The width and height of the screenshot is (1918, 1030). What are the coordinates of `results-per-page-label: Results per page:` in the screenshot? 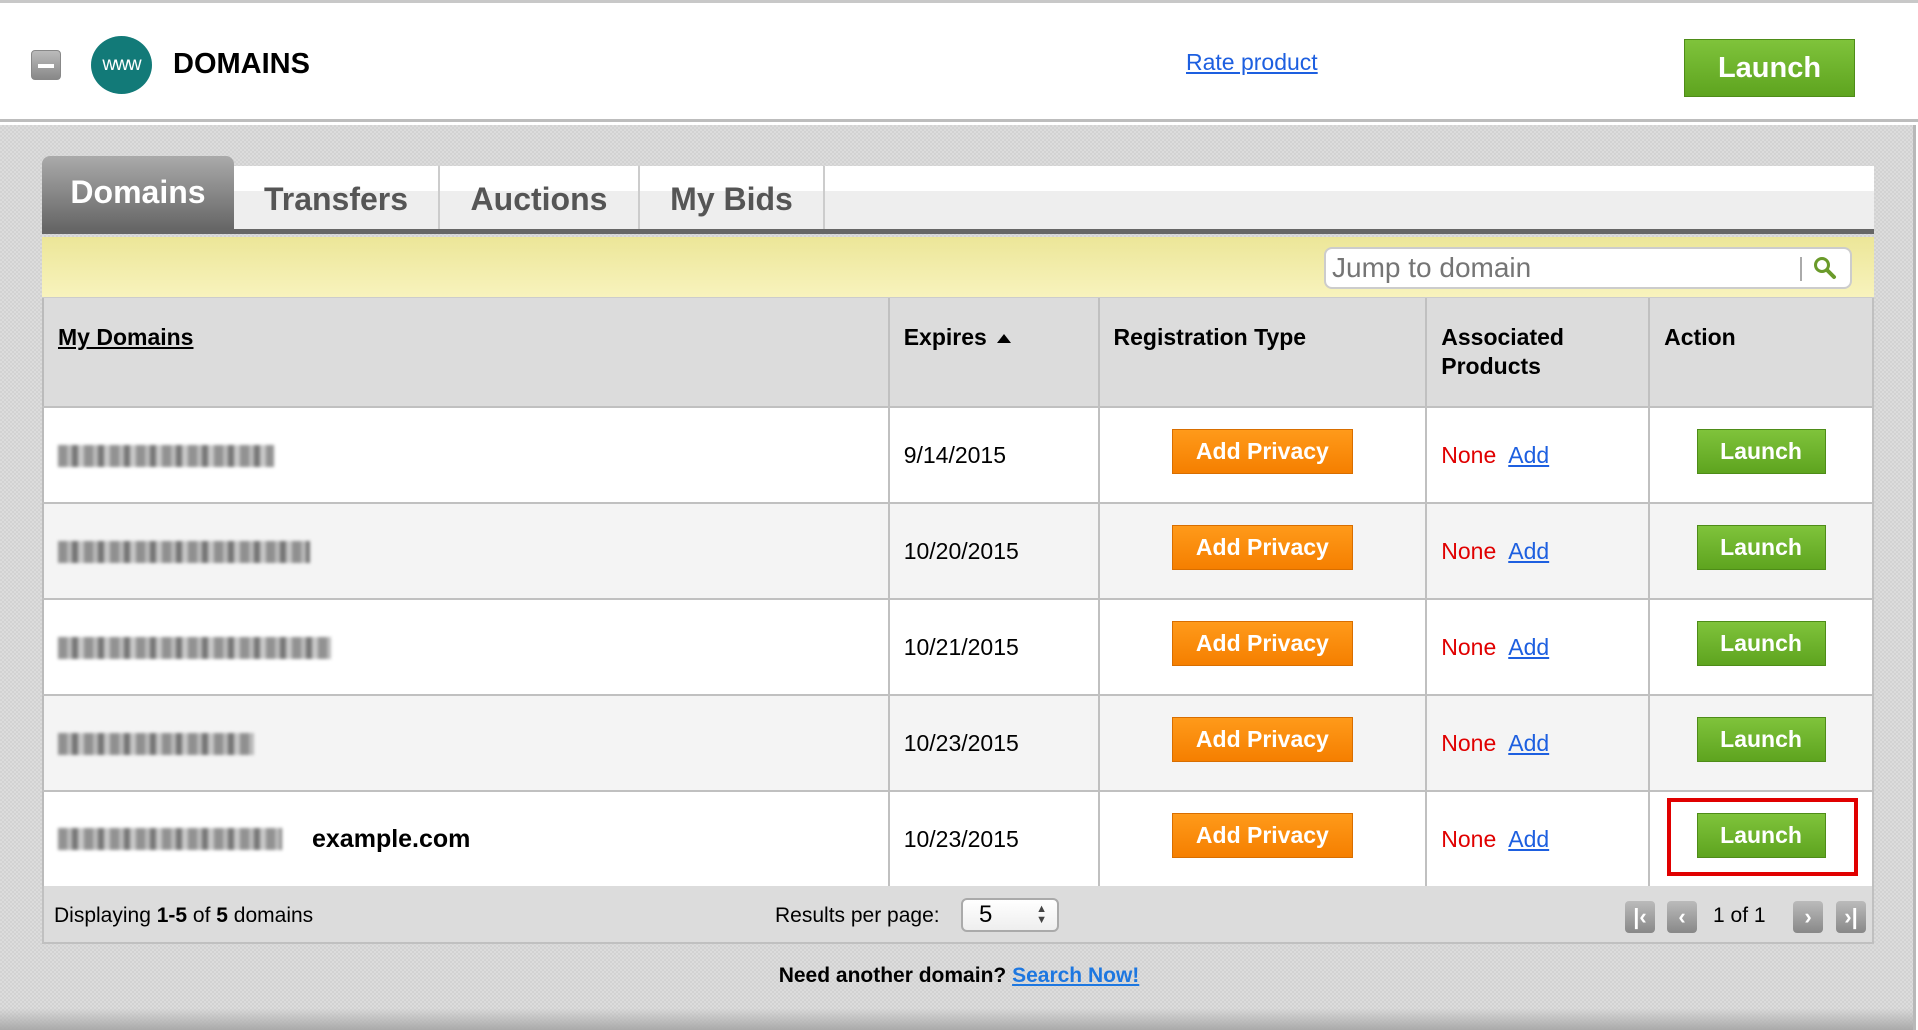 It's located at (857, 915).